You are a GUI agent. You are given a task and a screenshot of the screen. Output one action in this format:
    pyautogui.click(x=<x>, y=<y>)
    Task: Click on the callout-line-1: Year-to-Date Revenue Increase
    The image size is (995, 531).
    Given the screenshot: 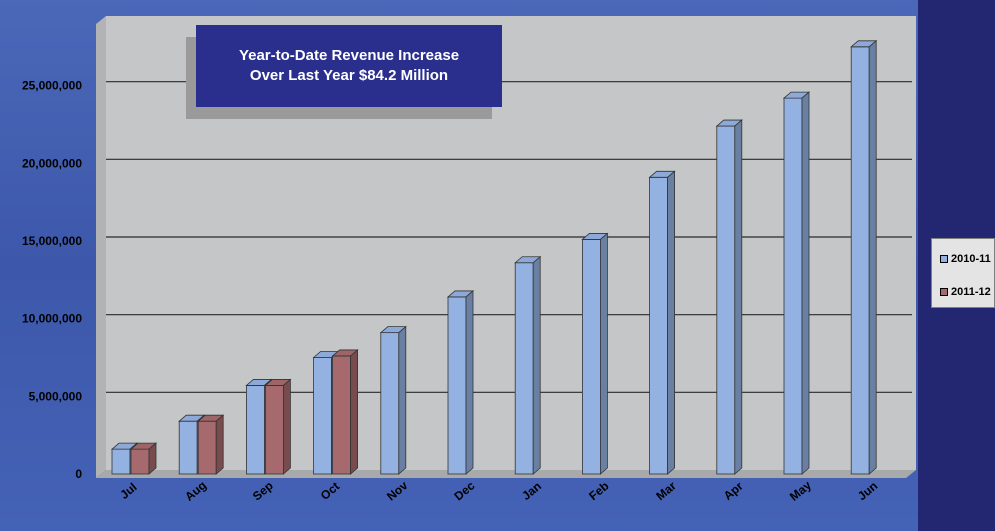 What is the action you would take?
    pyautogui.click(x=349, y=55)
    